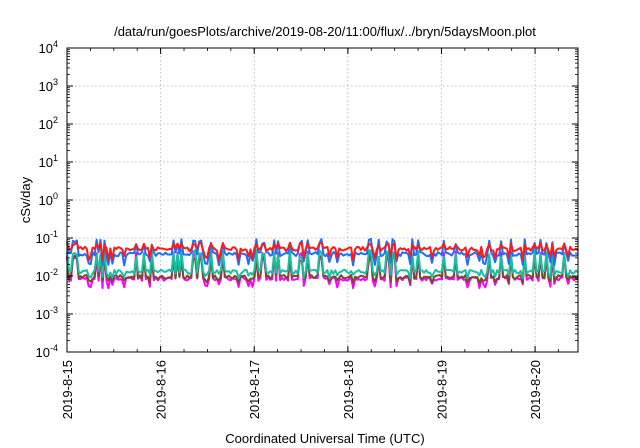 The width and height of the screenshot is (640, 448). I want to click on x-axis-label: Coordinated Universal Time (UTC), so click(324, 438).